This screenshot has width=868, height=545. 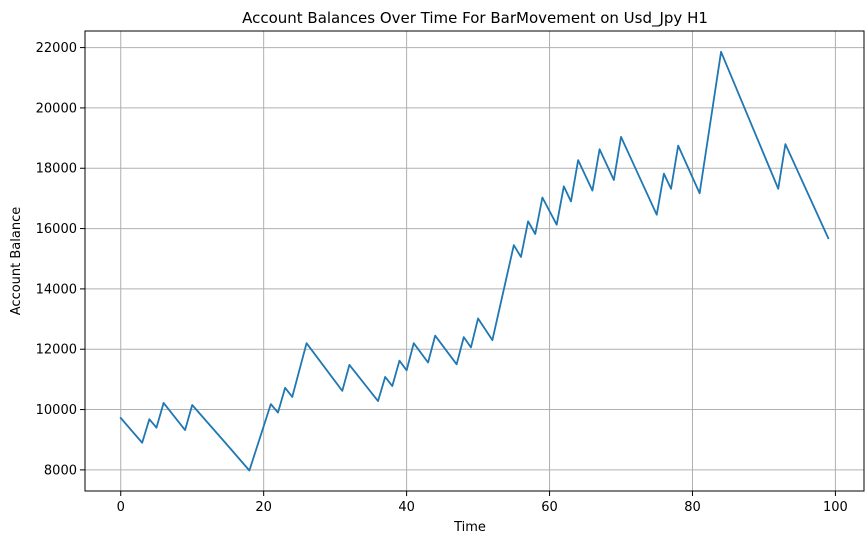 What do you see at coordinates (56, 48) in the screenshot?
I see `y-tick-label: 22000` at bounding box center [56, 48].